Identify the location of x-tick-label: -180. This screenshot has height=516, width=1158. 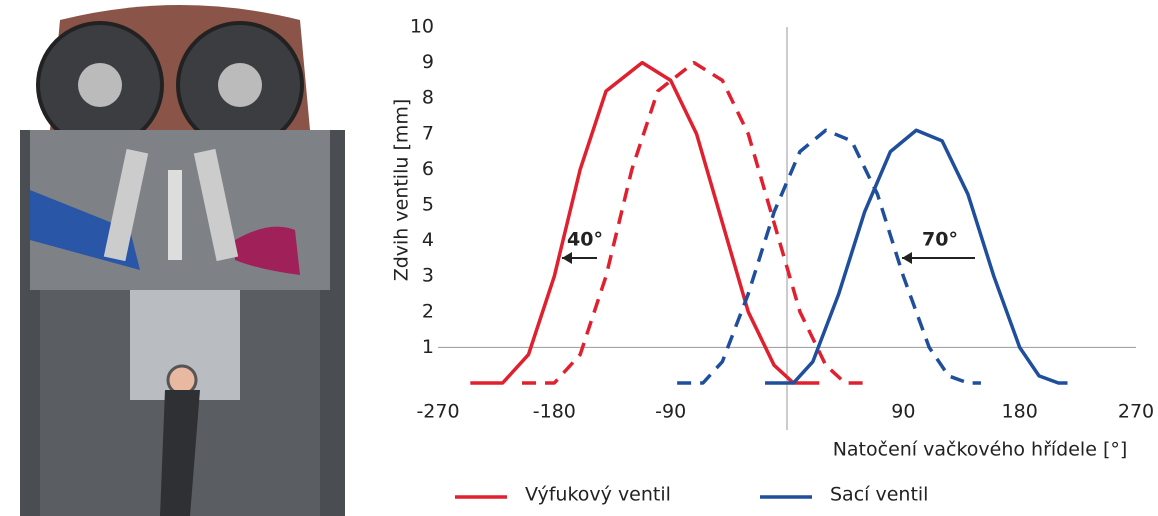
(554, 412).